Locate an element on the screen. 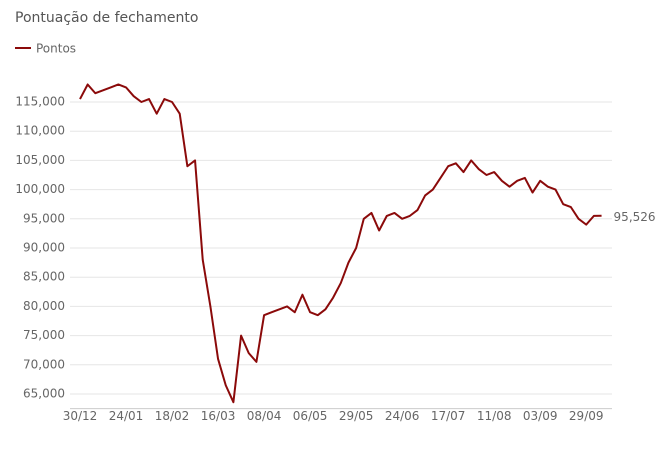 This screenshot has height=450, width=671. x-tick-label: 11/08 is located at coordinates (494, 416).